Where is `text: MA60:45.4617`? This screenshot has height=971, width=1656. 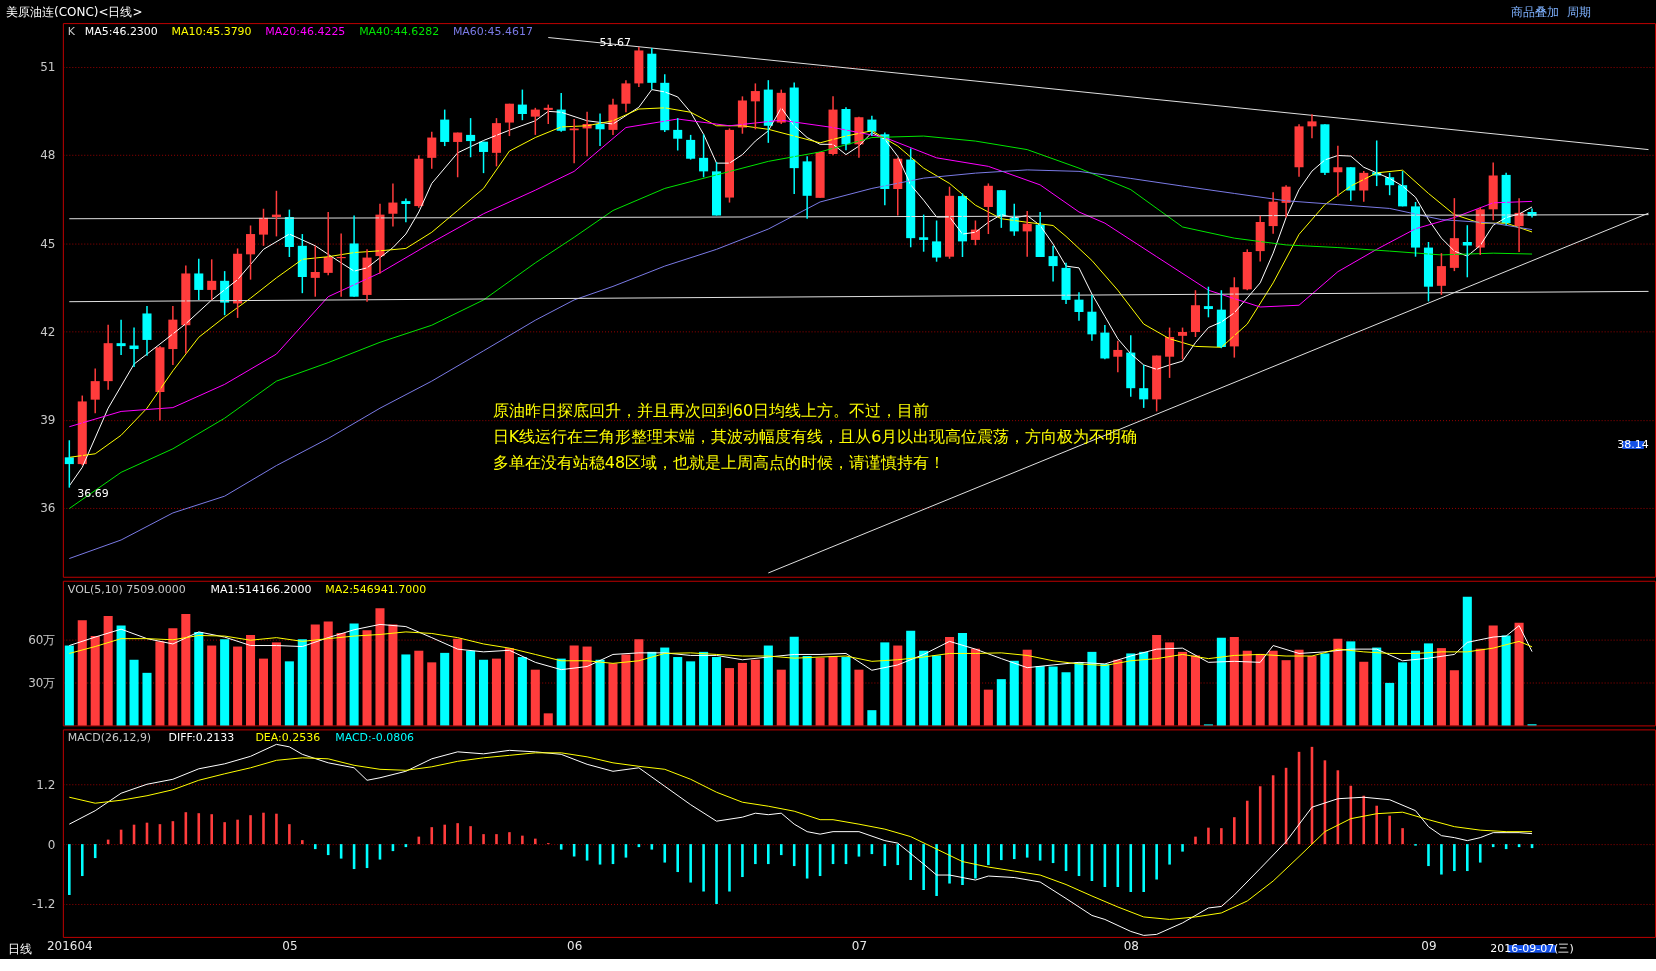
text: MA60:45.4617 is located at coordinates (492, 32).